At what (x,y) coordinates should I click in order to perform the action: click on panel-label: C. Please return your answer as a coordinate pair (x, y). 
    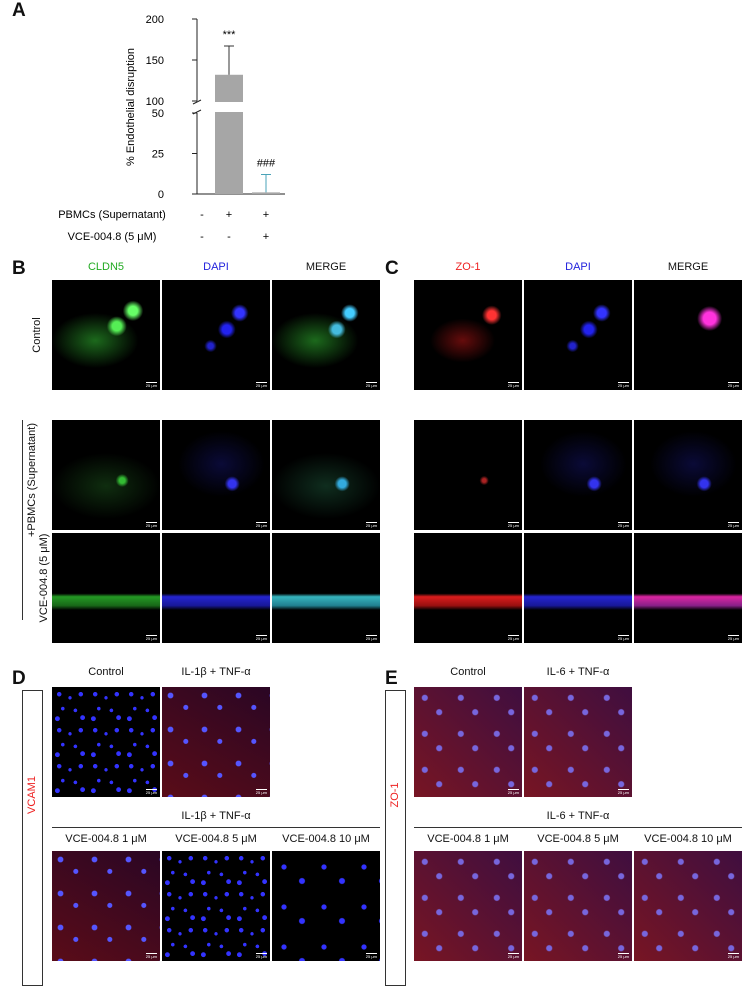
    Looking at the image, I should click on (392, 268).